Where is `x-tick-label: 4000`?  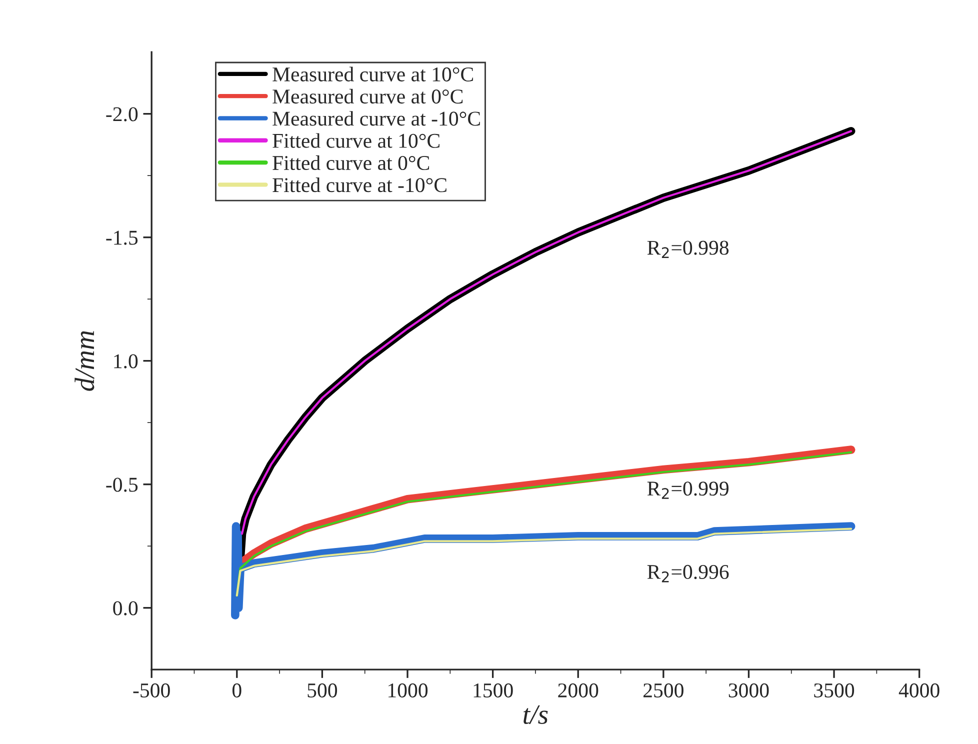
x-tick-label: 4000 is located at coordinates (919, 690).